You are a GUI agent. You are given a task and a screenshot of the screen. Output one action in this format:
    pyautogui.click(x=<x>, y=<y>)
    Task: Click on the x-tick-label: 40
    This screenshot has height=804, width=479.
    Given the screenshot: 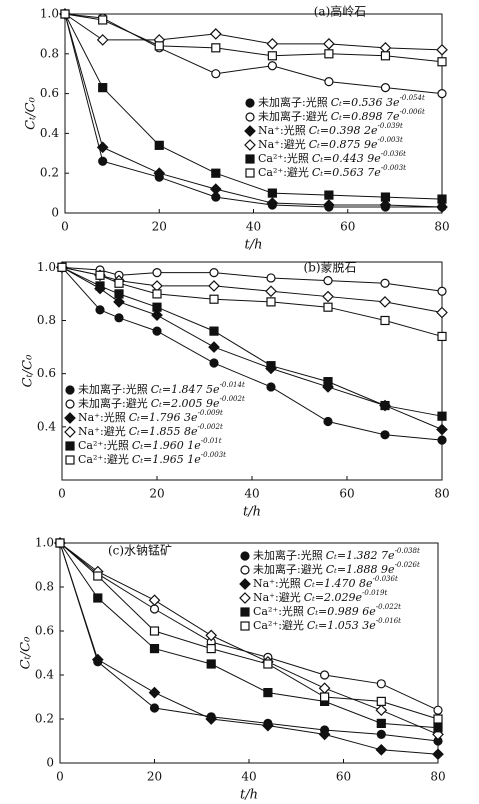 What is the action you would take?
    pyautogui.click(x=253, y=227)
    